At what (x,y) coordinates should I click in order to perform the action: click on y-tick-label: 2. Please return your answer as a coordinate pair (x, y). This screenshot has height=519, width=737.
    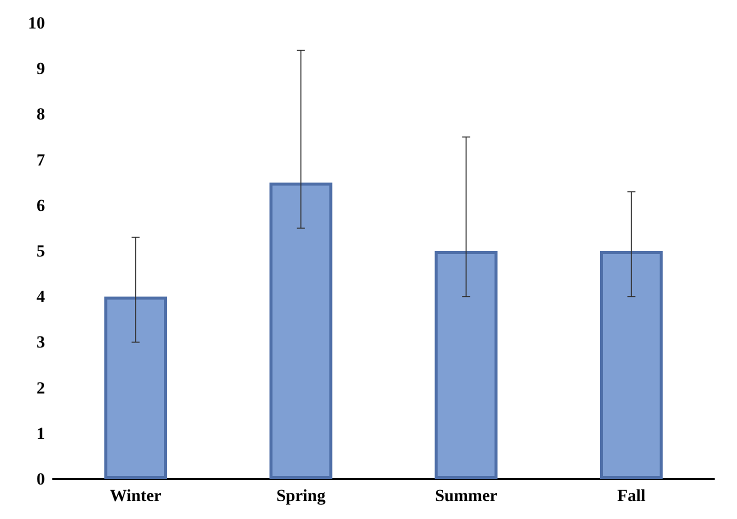
    Looking at the image, I should click on (40, 388).